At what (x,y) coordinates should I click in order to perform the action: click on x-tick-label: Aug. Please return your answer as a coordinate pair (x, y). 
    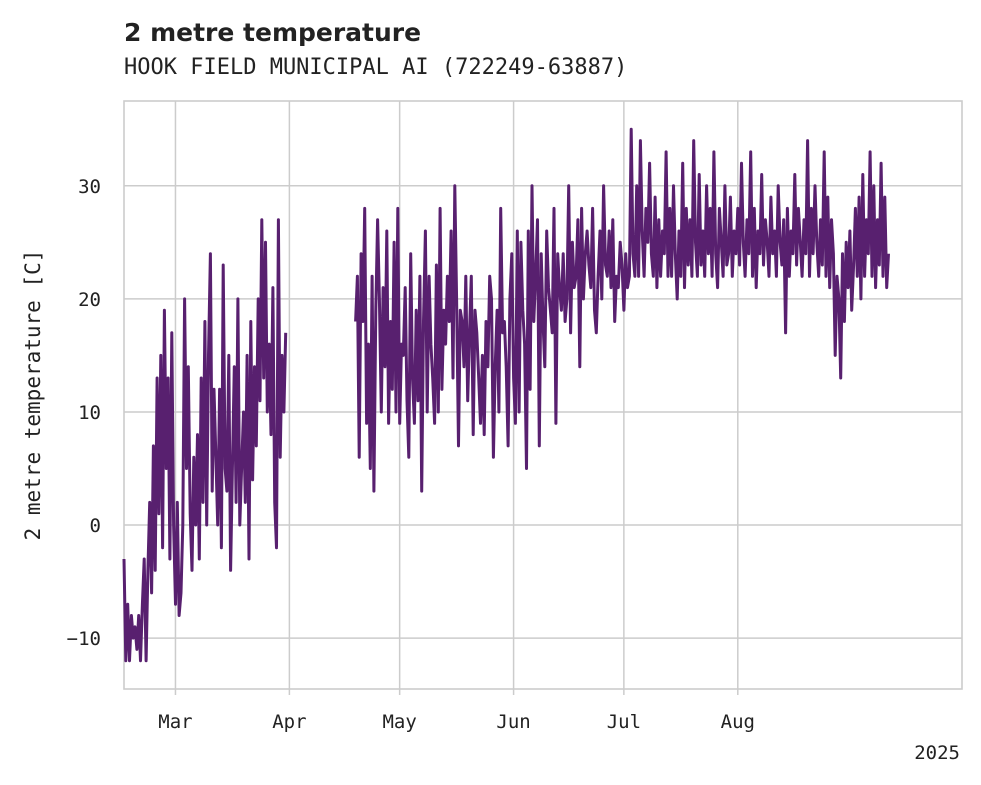
    Looking at the image, I should click on (738, 722).